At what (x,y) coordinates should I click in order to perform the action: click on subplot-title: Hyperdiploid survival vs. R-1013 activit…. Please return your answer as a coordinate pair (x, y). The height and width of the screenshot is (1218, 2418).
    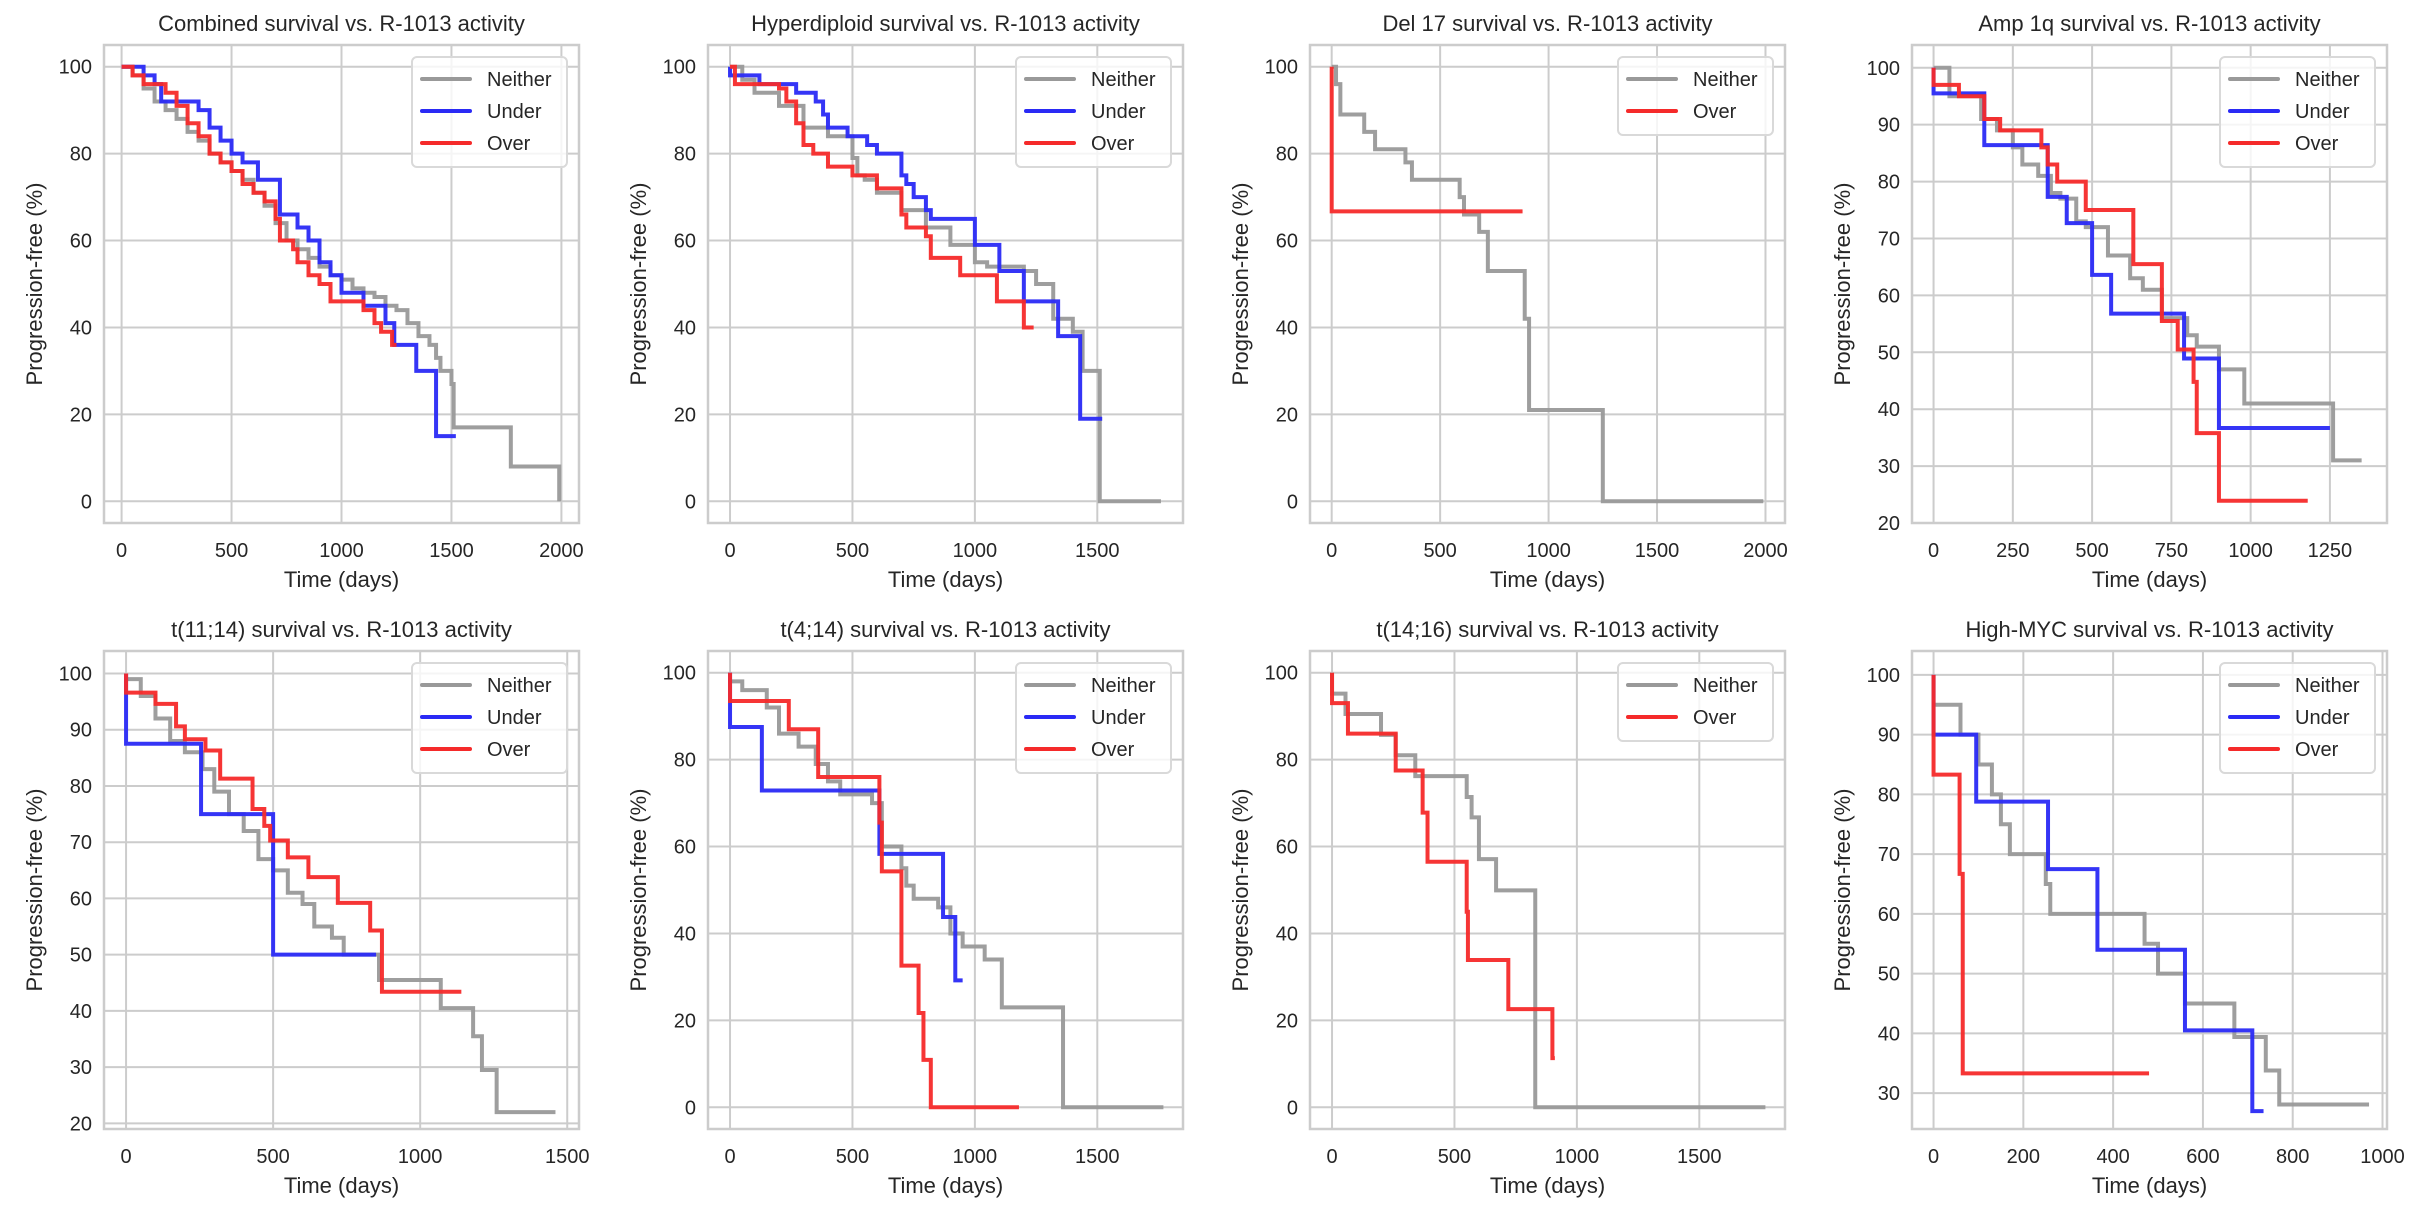
    Looking at the image, I should click on (945, 23).